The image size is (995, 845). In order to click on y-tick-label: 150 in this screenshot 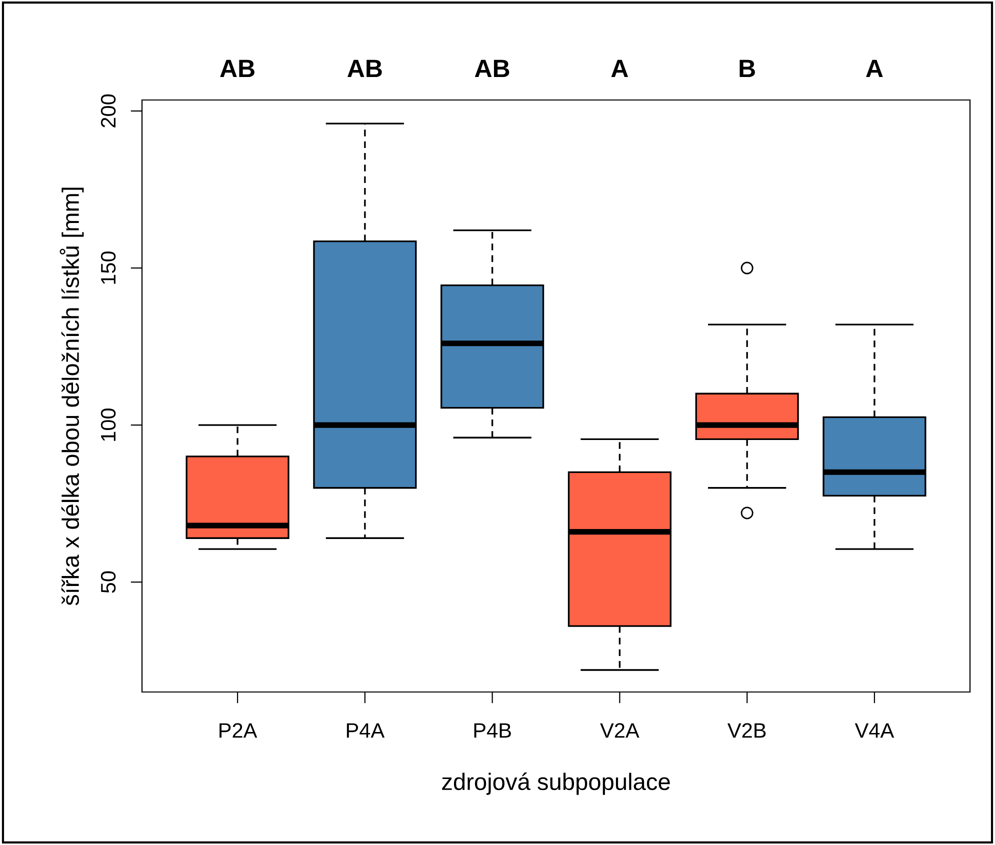, I will do `click(108, 267)`.